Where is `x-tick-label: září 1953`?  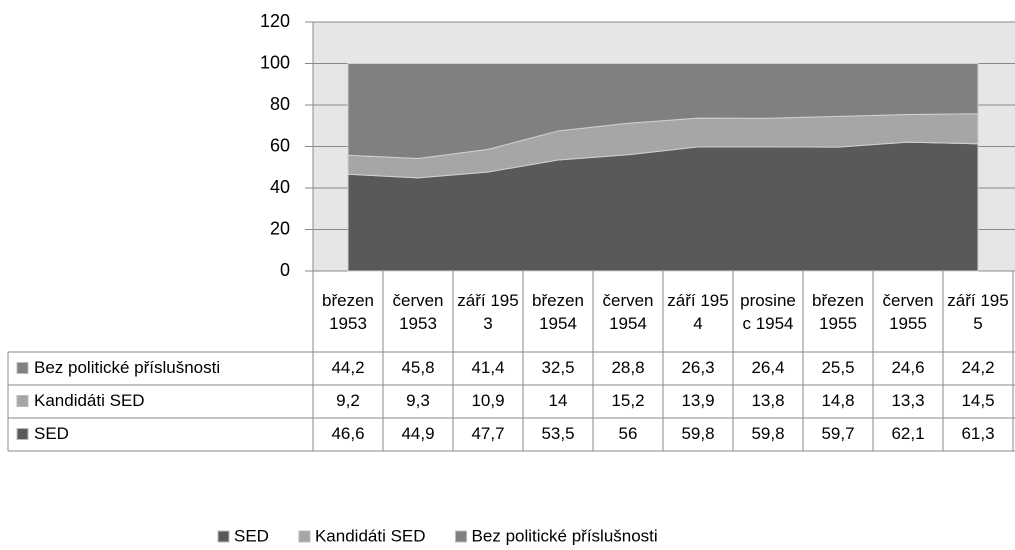 x-tick-label: září 1953 is located at coordinates (488, 311).